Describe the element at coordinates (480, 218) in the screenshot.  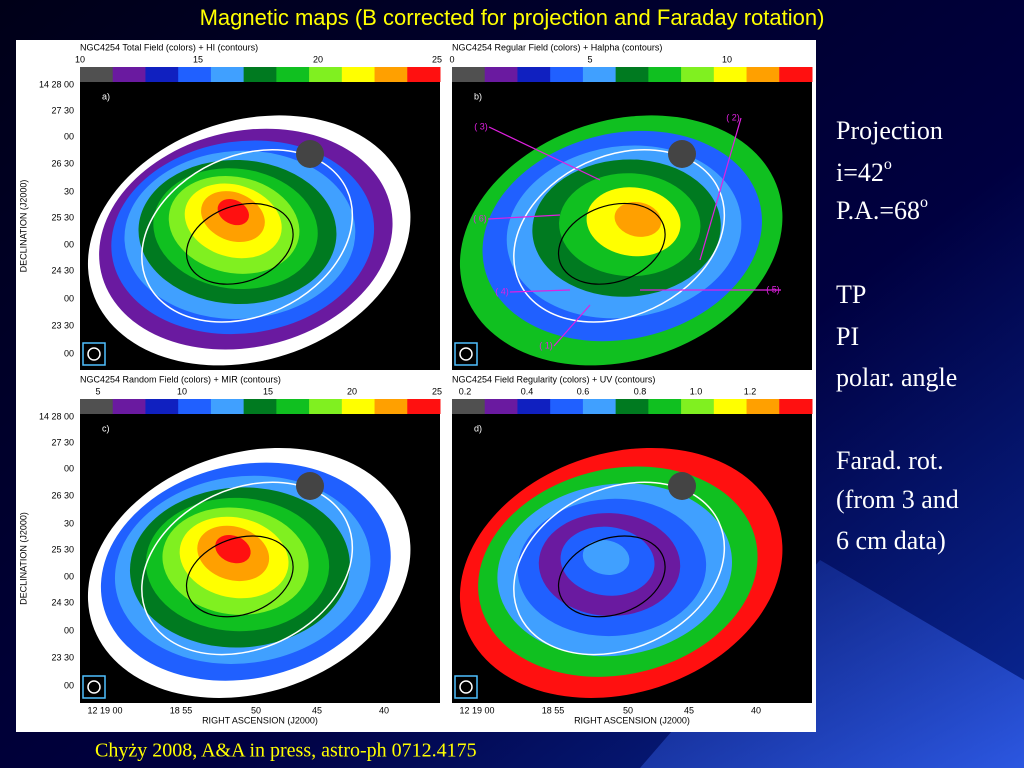
I see `annotation: ( 6)` at that location.